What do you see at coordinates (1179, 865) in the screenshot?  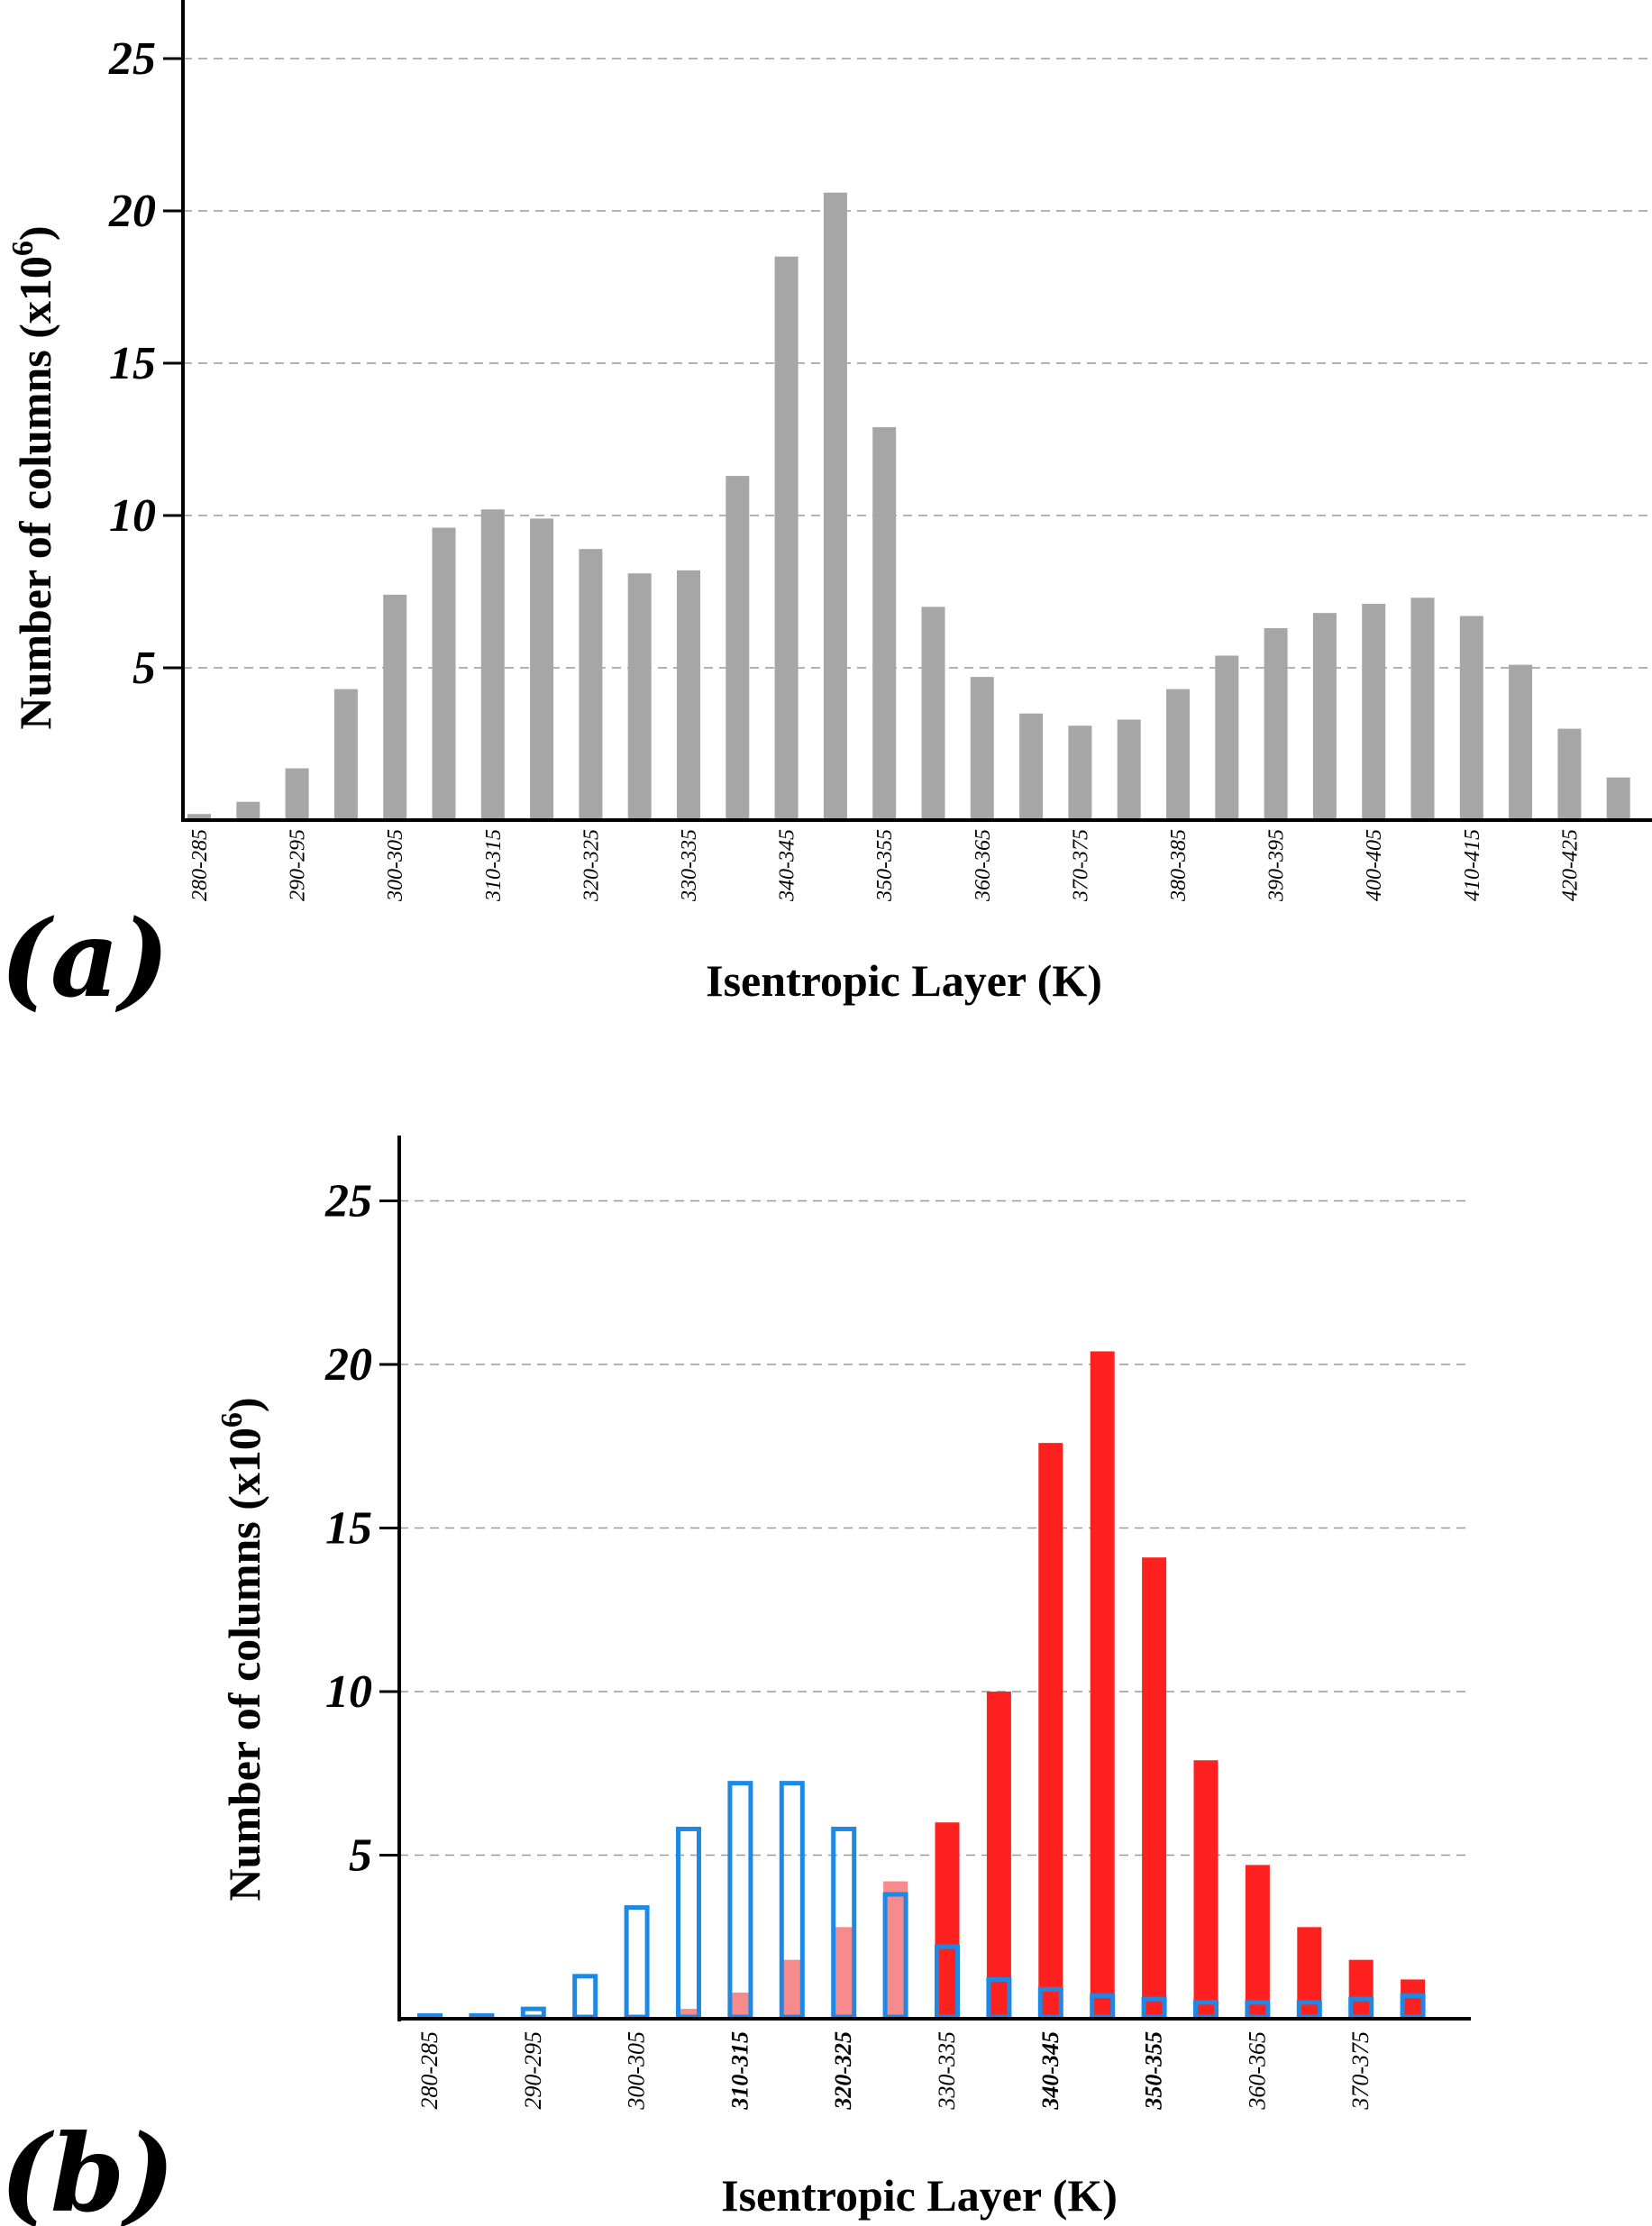 I see `x-tick-label: 380-385` at bounding box center [1179, 865].